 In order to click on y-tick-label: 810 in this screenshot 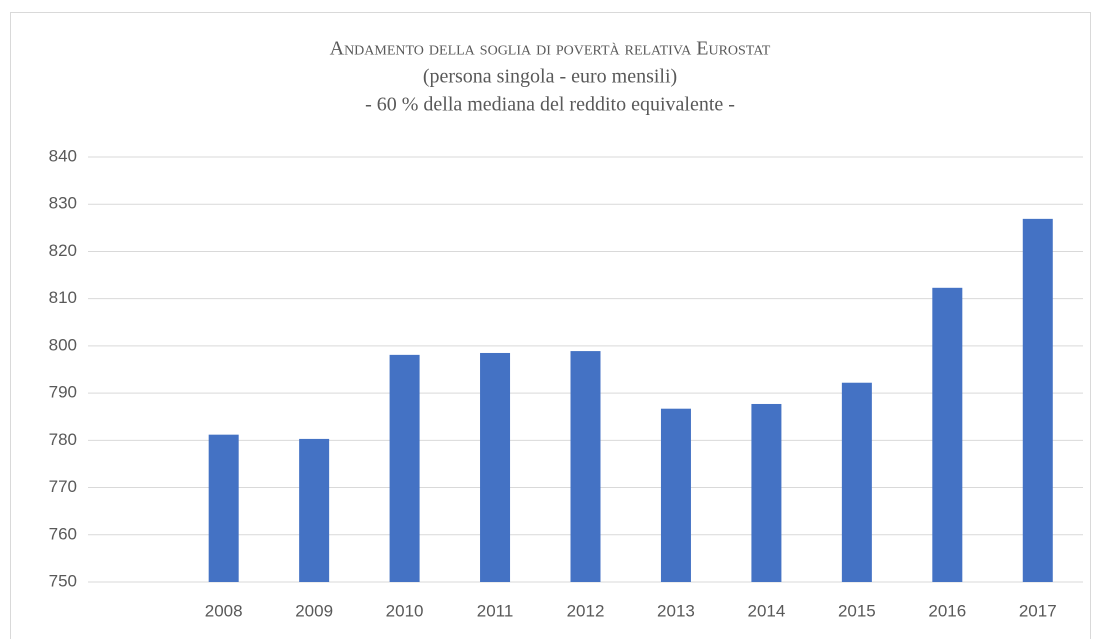, I will do `click(63, 297)`.